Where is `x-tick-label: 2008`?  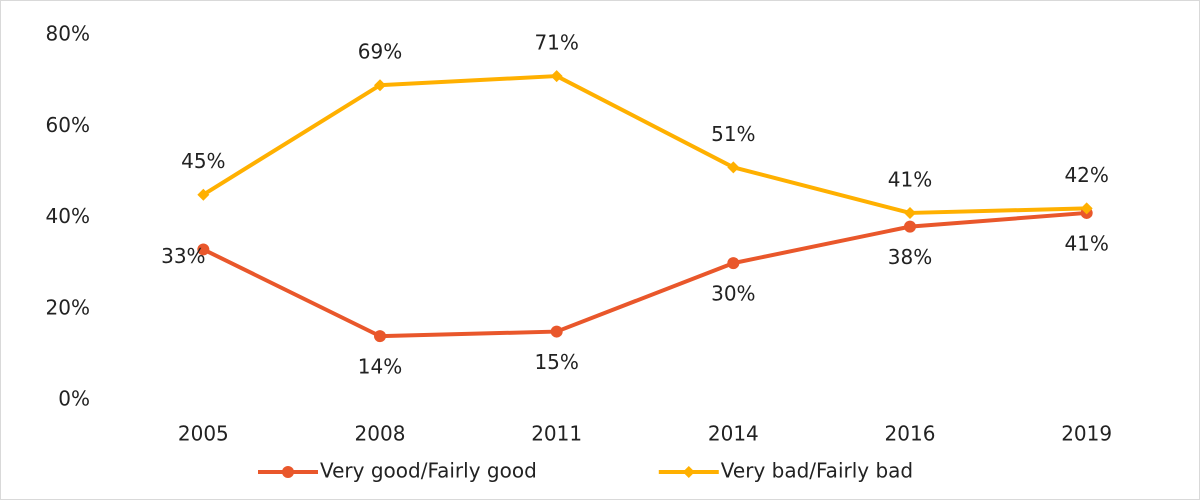 x-tick-label: 2008 is located at coordinates (380, 434).